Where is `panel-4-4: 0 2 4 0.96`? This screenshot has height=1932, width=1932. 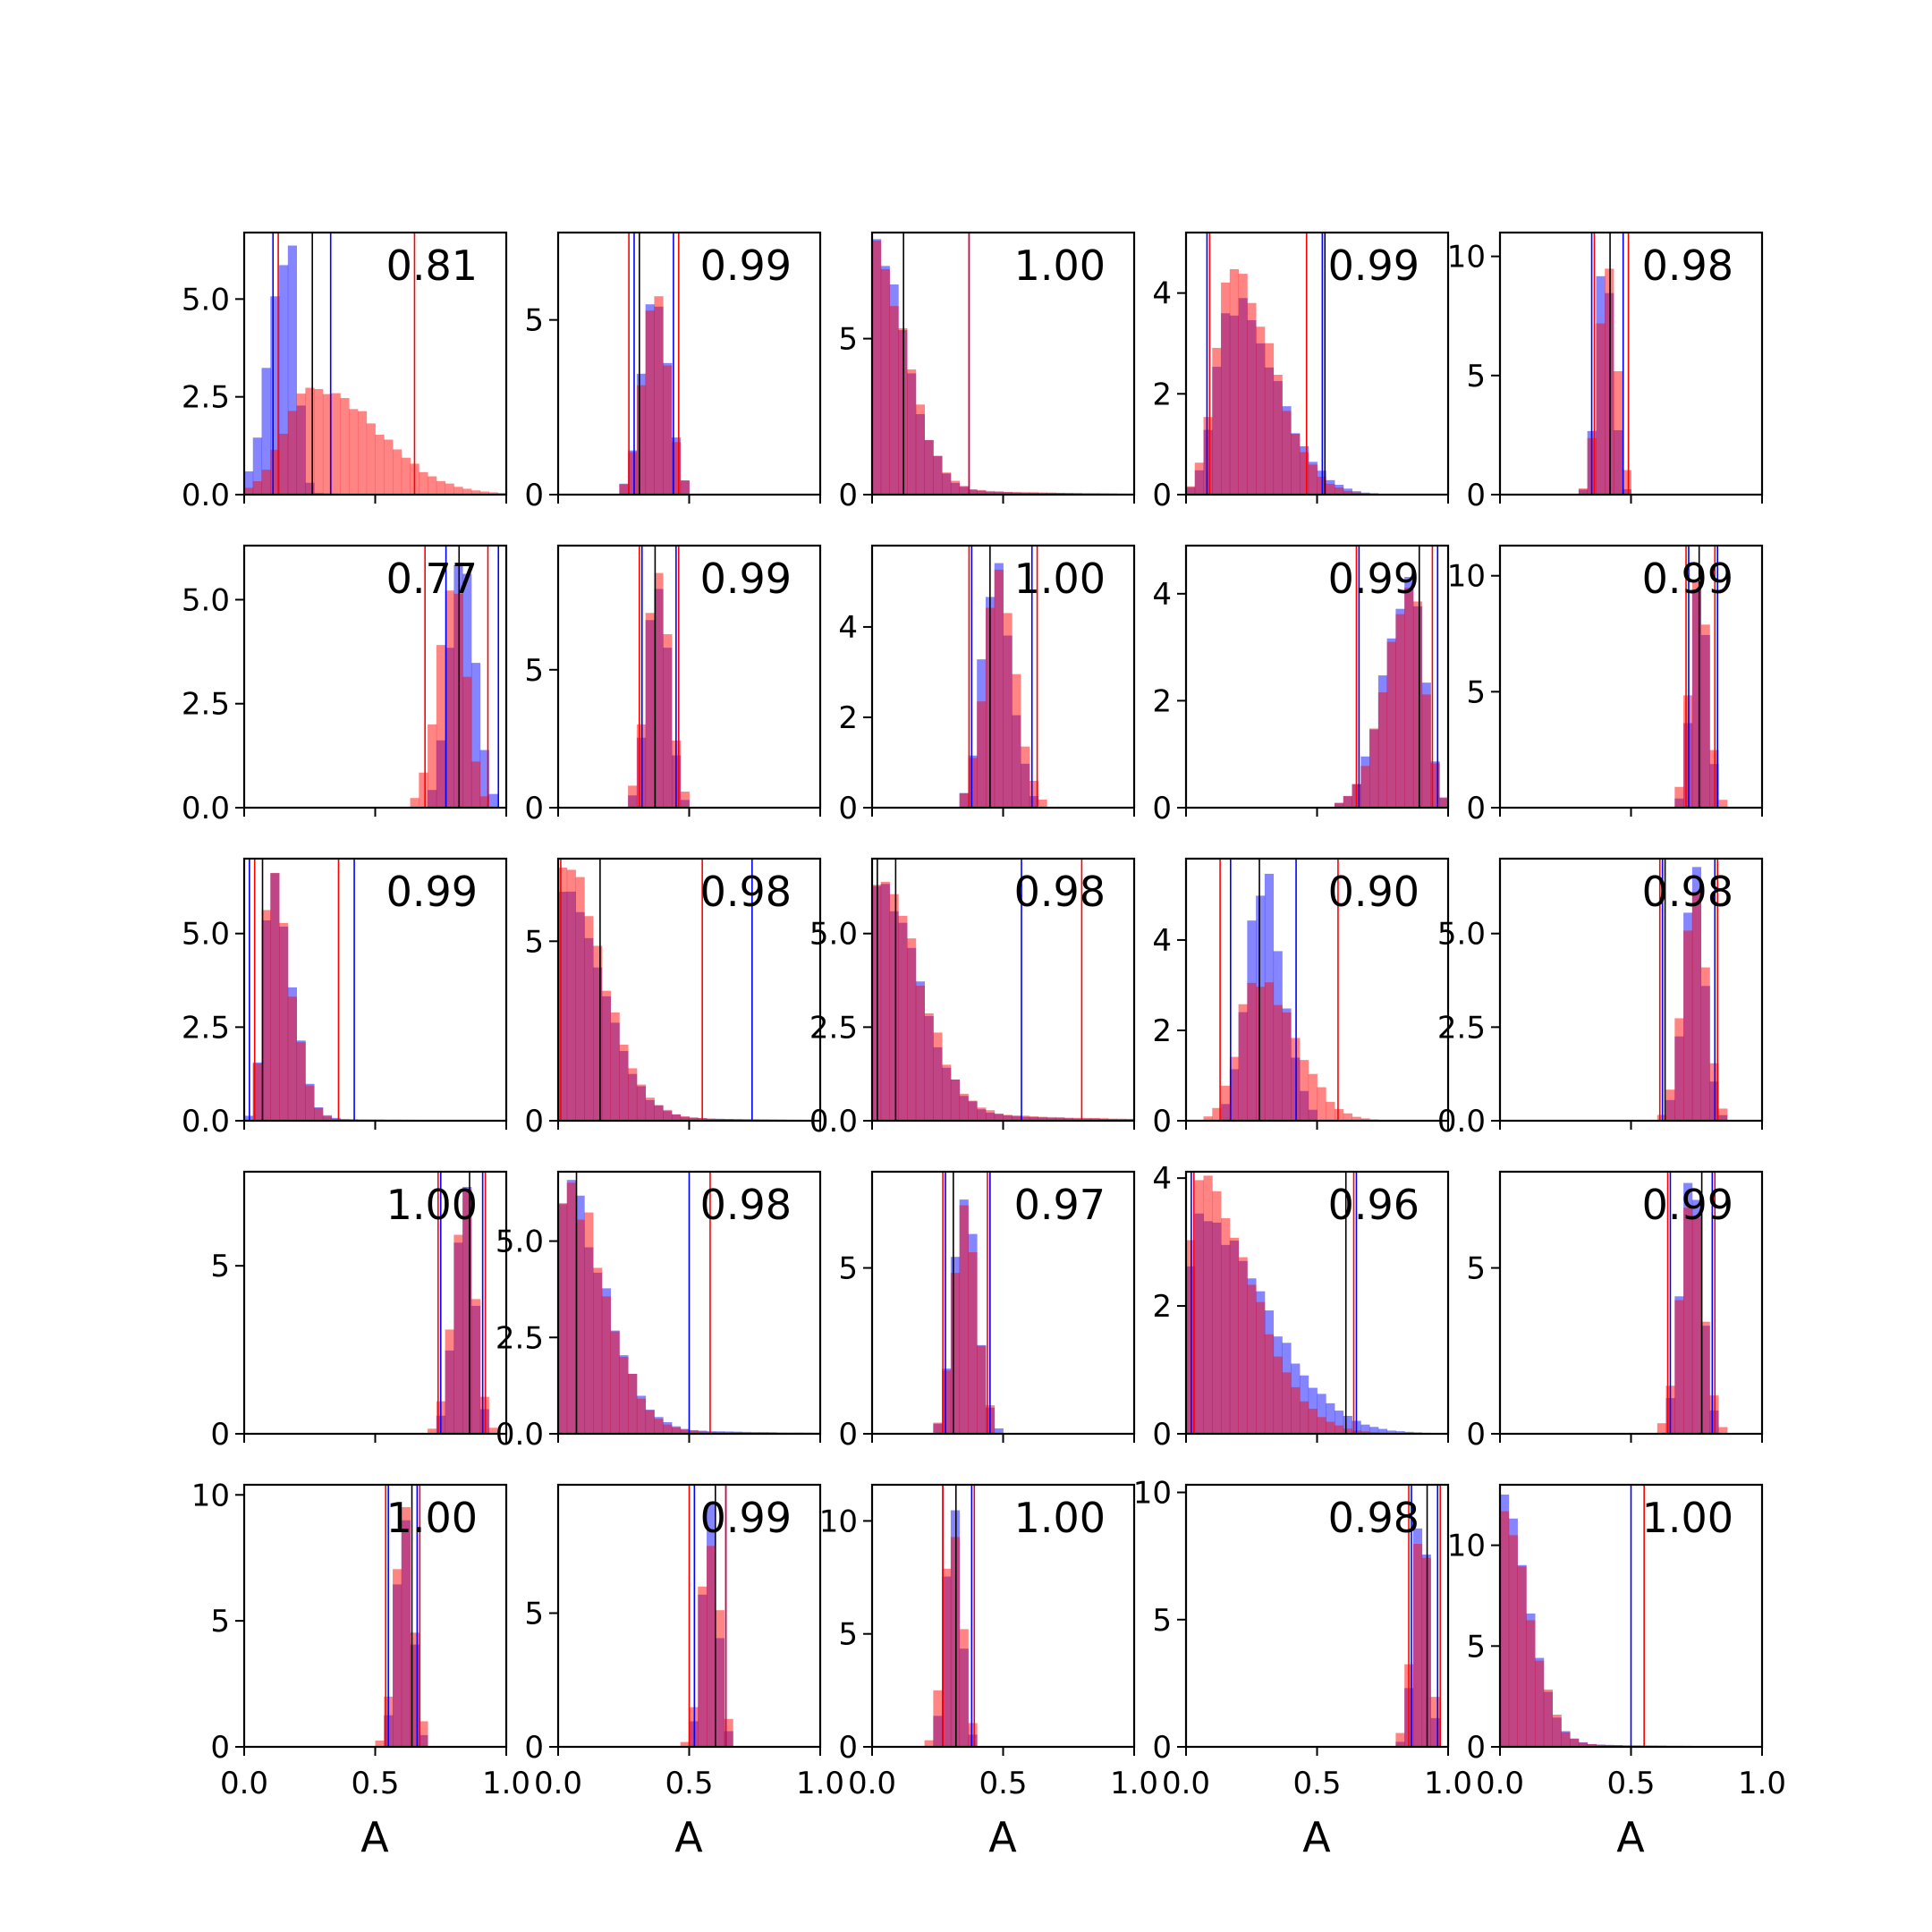
panel-4-4: 0 2 4 0.96 is located at coordinates (1301, 1307).